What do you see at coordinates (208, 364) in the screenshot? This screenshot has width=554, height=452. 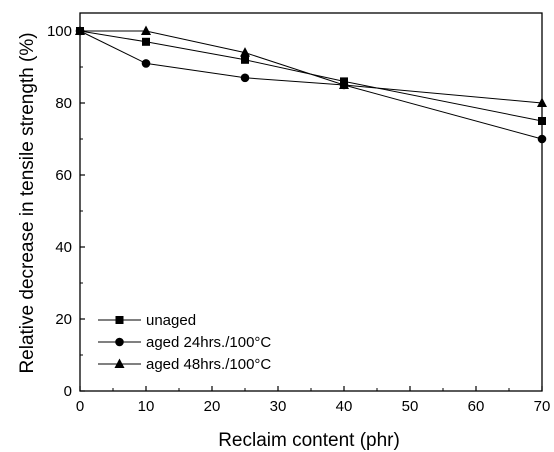 I see `legend-label: aged 48hrs./100°C` at bounding box center [208, 364].